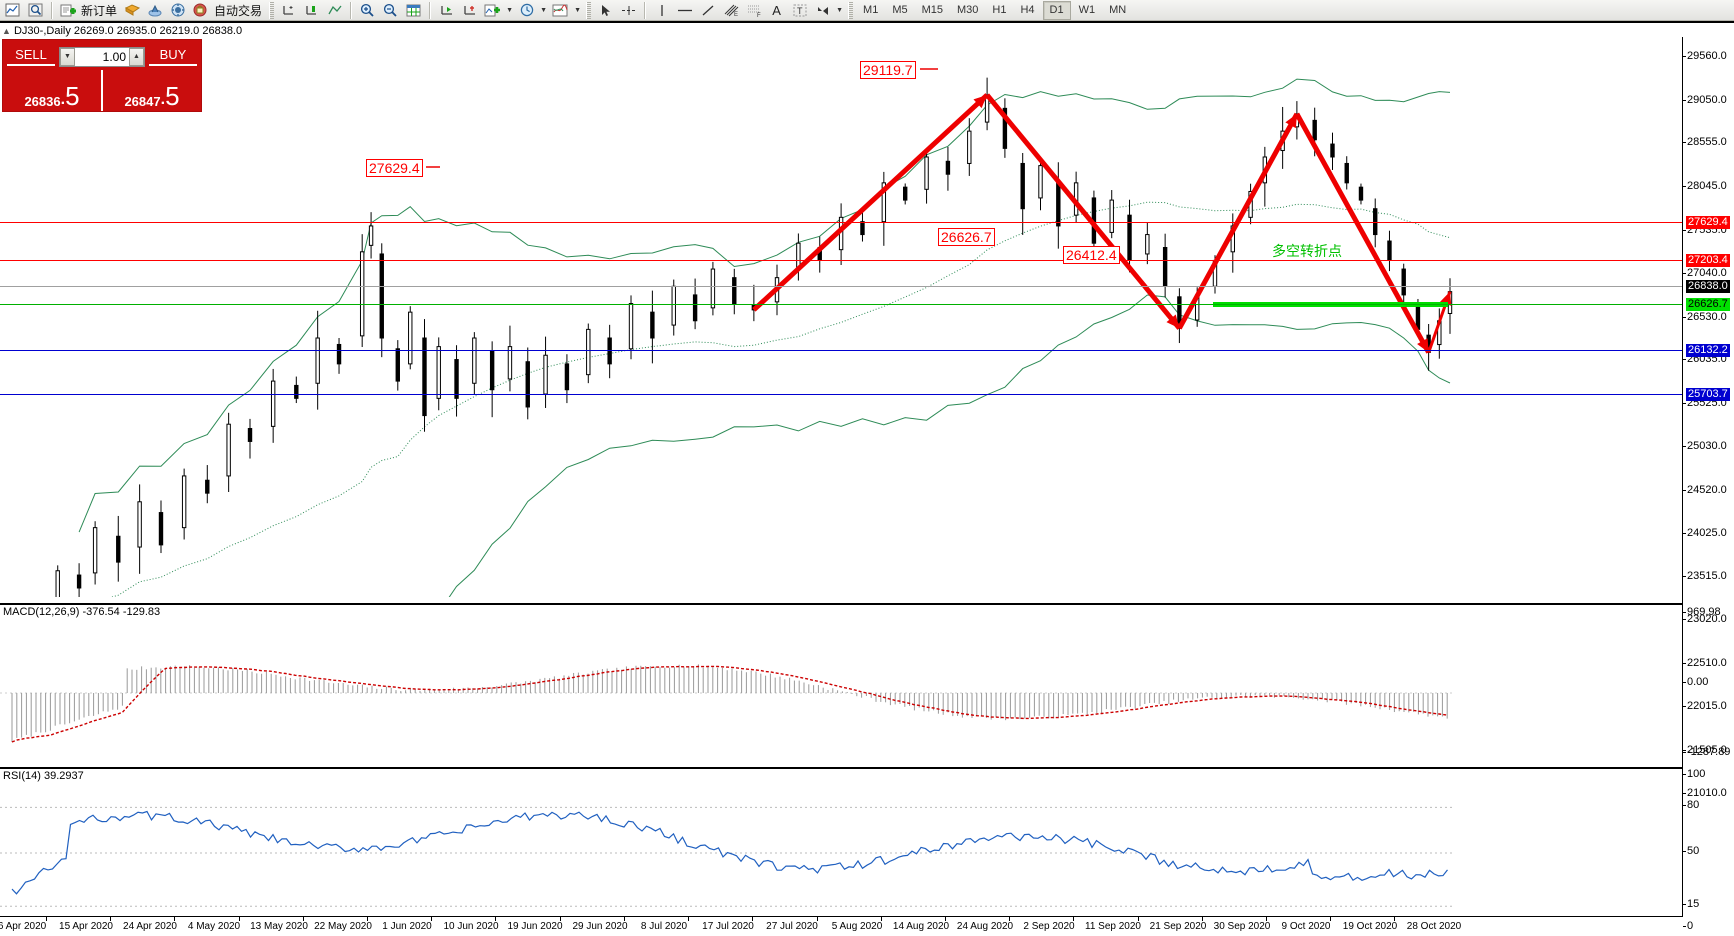  I want to click on new-chart-icon, so click(12, 10).